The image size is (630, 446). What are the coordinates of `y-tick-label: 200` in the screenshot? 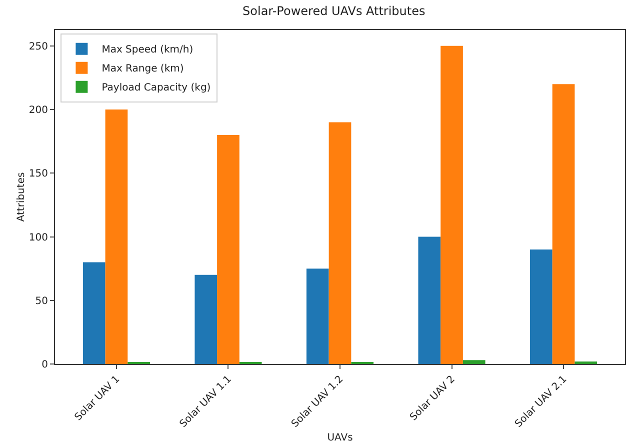 It's located at (38, 110).